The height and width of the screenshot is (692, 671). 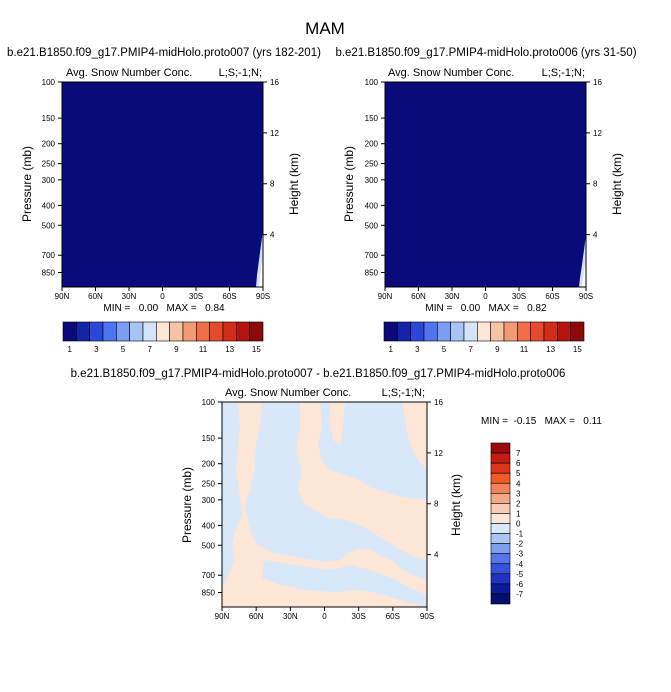 What do you see at coordinates (427, 616) in the screenshot?
I see `panel-3-x-tick-label: 90S` at bounding box center [427, 616].